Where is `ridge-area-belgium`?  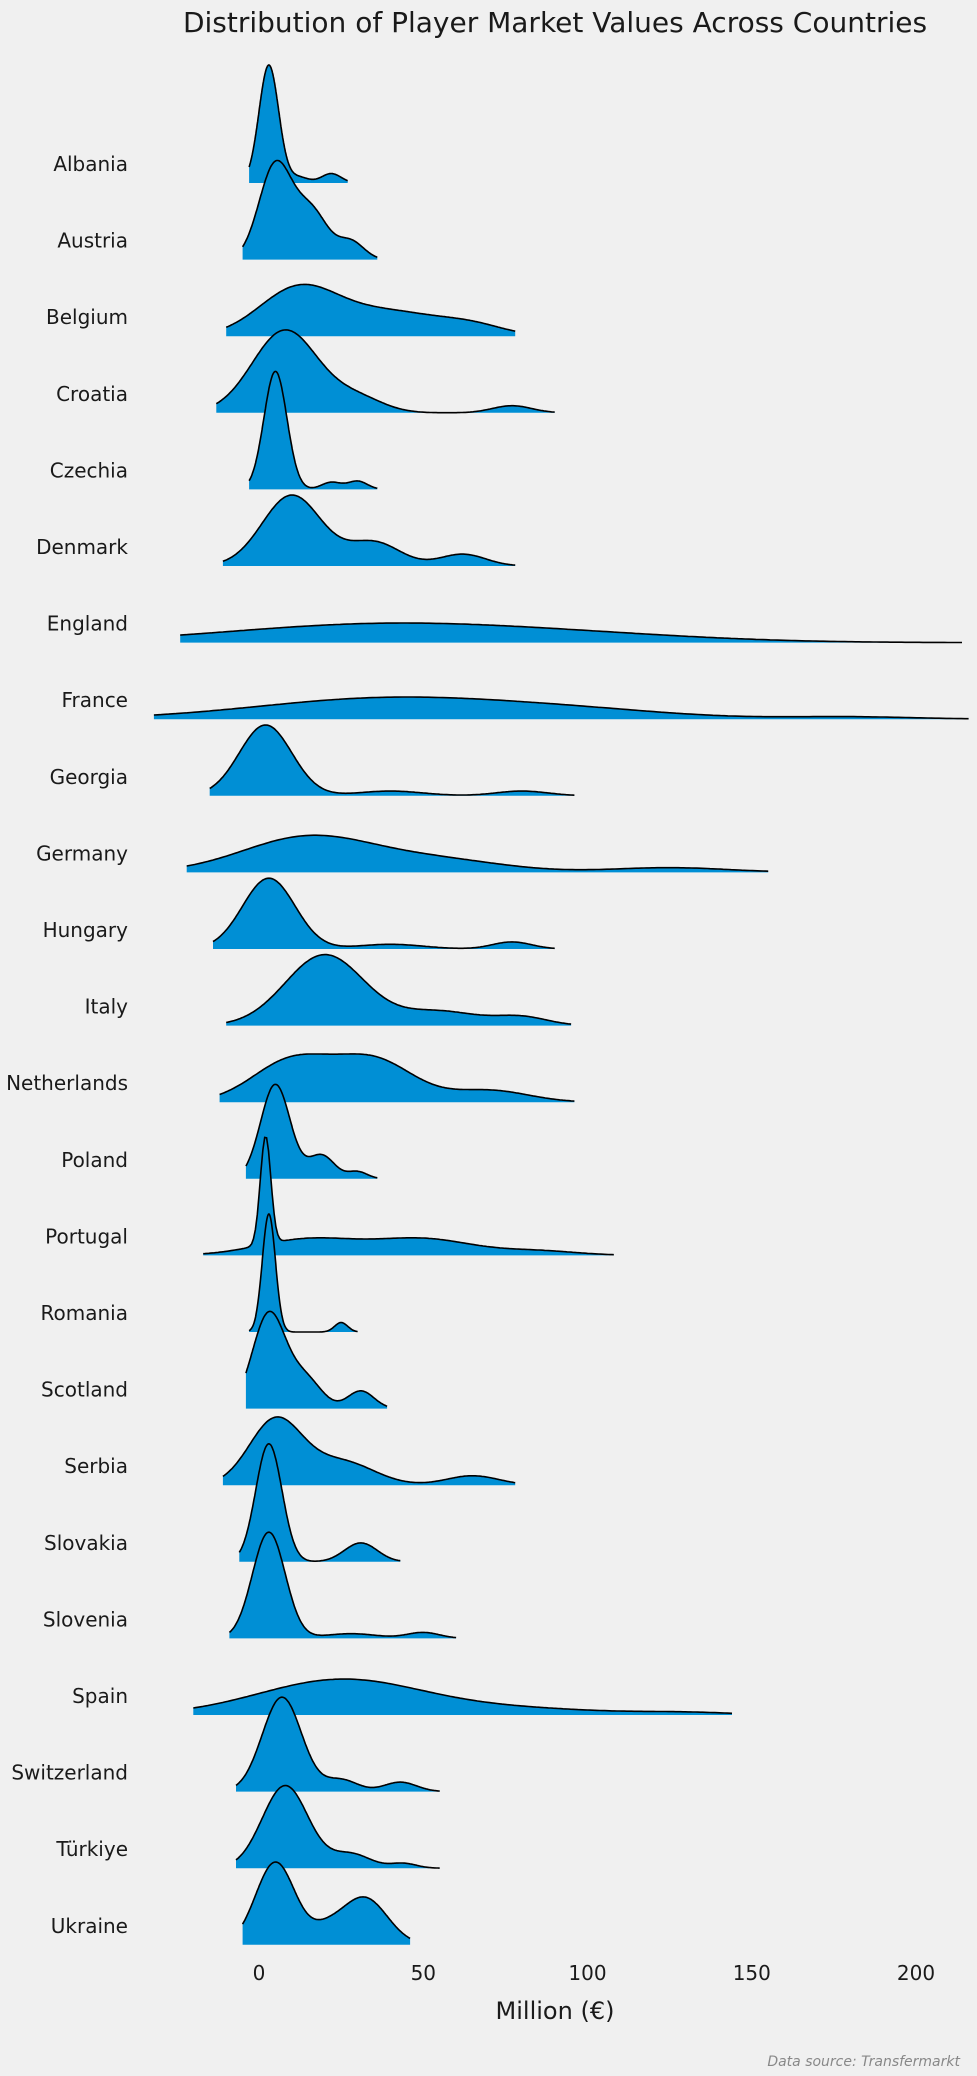 ridge-area-belgium is located at coordinates (371, 310).